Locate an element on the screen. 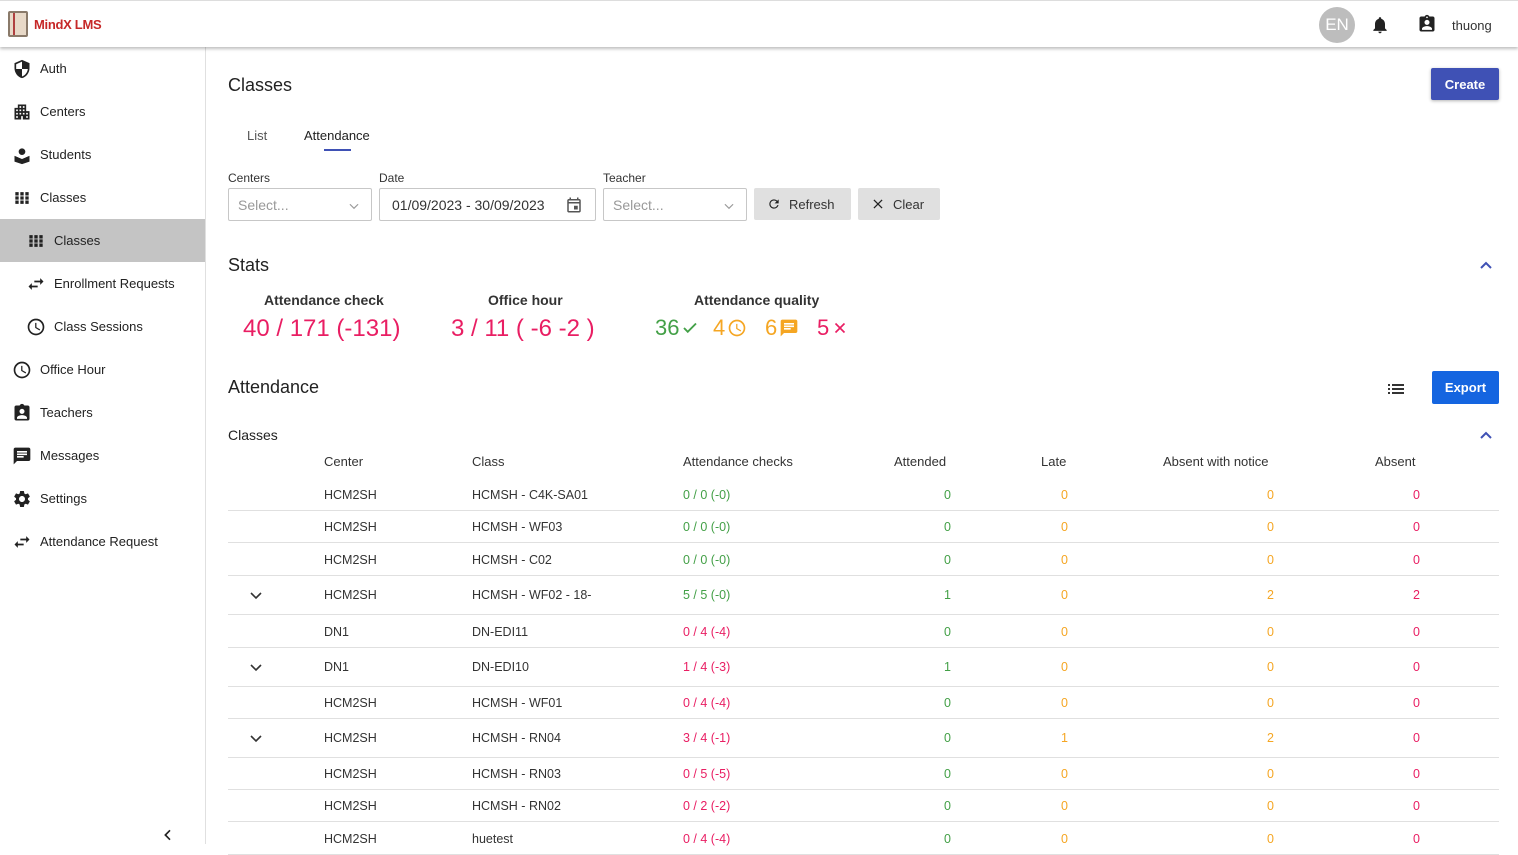  cell-class: HCMSH - RN03 is located at coordinates (516, 774).